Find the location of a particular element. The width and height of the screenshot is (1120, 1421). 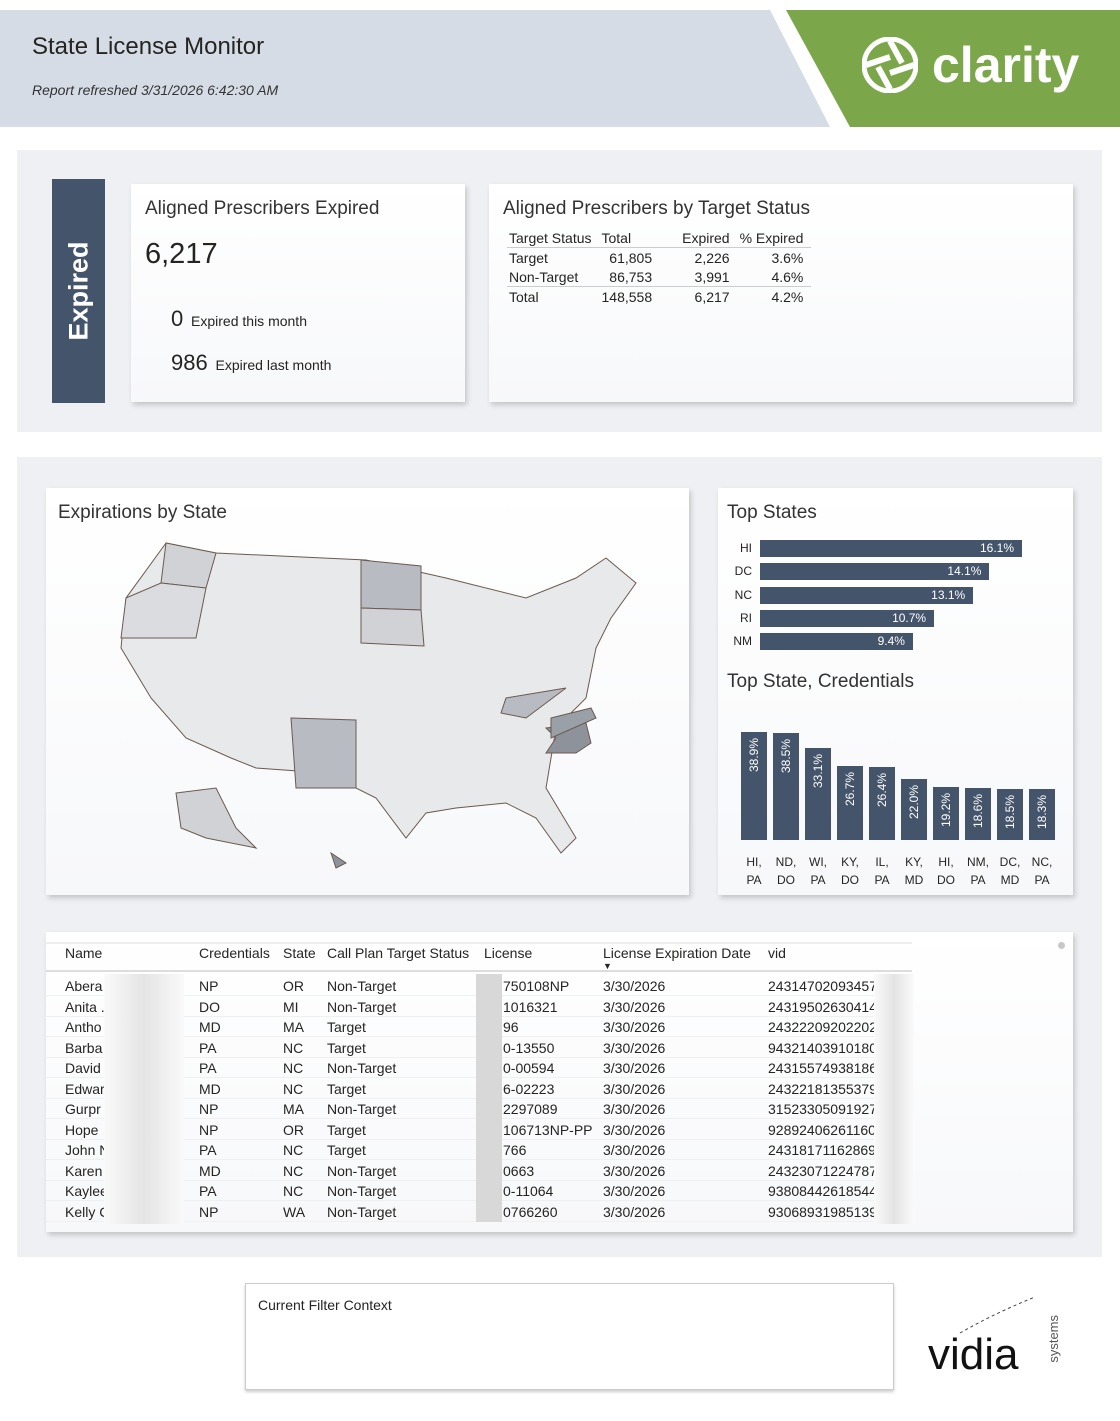

top-state-bar: 13.1% is located at coordinates (867, 595).